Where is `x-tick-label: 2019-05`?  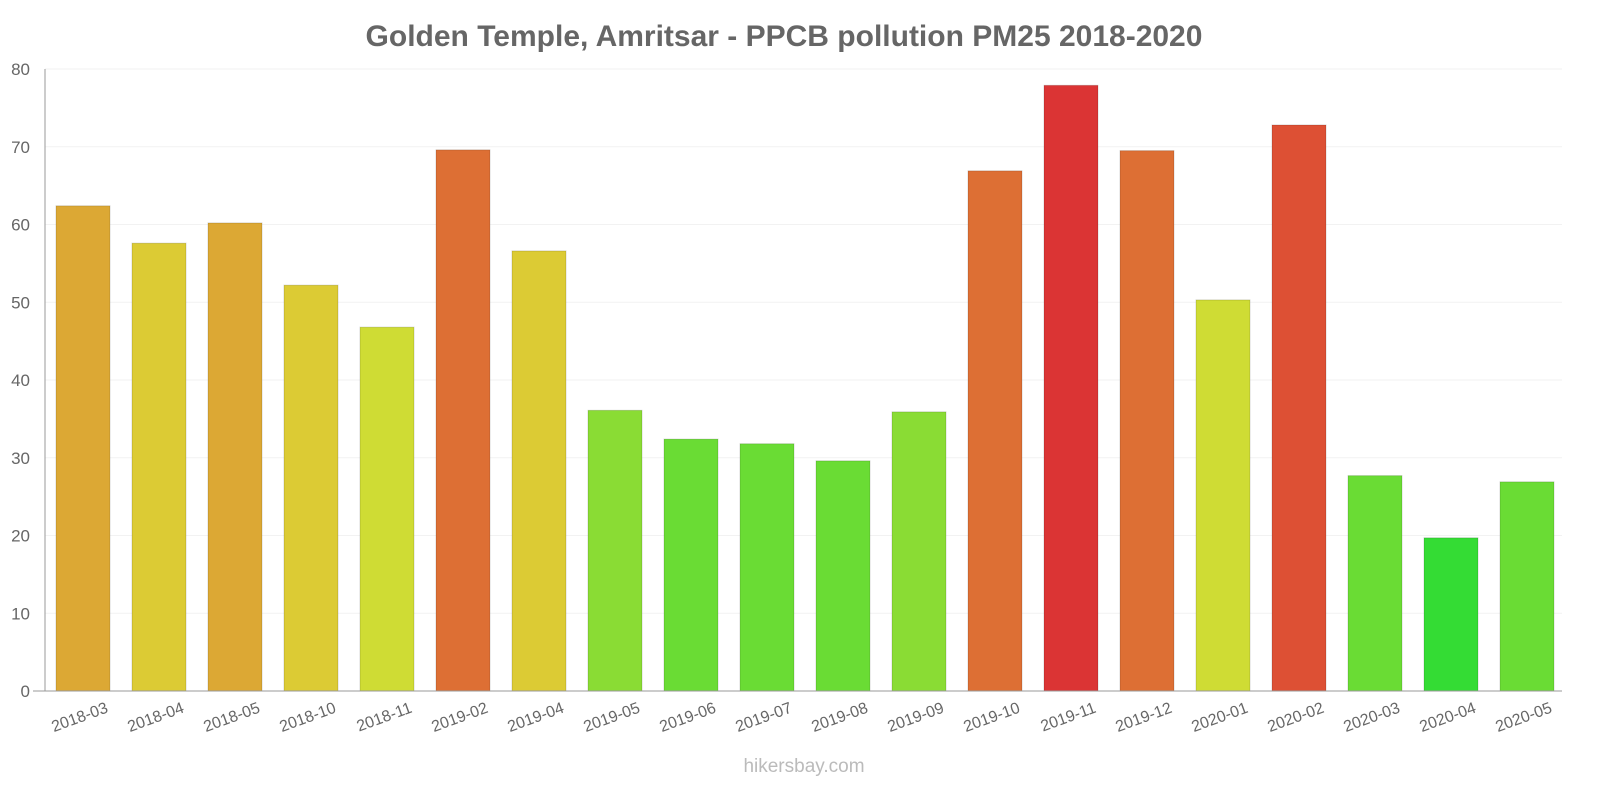
x-tick-label: 2019-05 is located at coordinates (611, 718).